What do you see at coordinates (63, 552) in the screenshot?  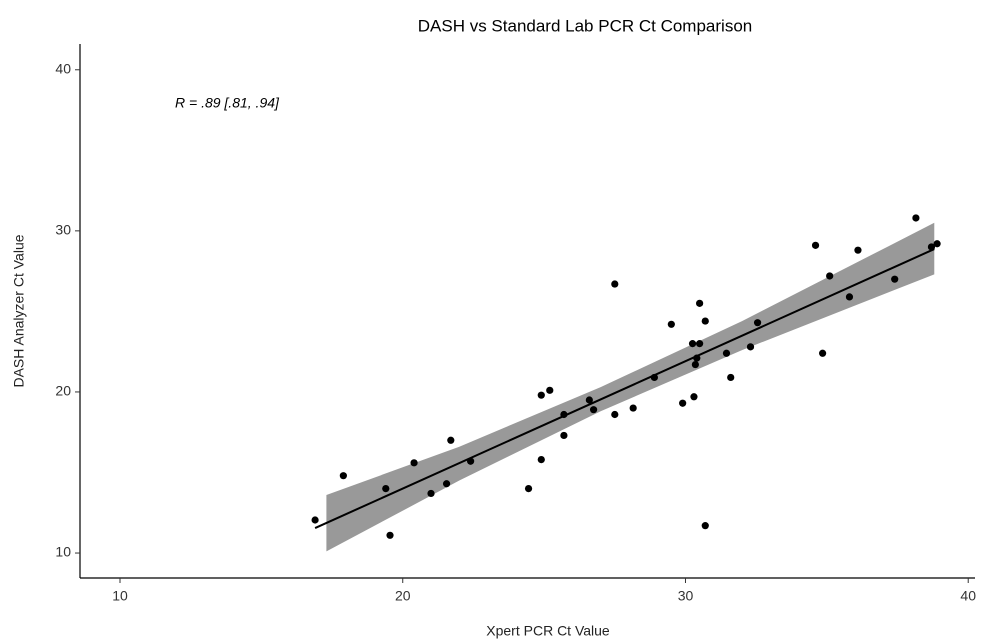 I see `y-tick-label: 10` at bounding box center [63, 552].